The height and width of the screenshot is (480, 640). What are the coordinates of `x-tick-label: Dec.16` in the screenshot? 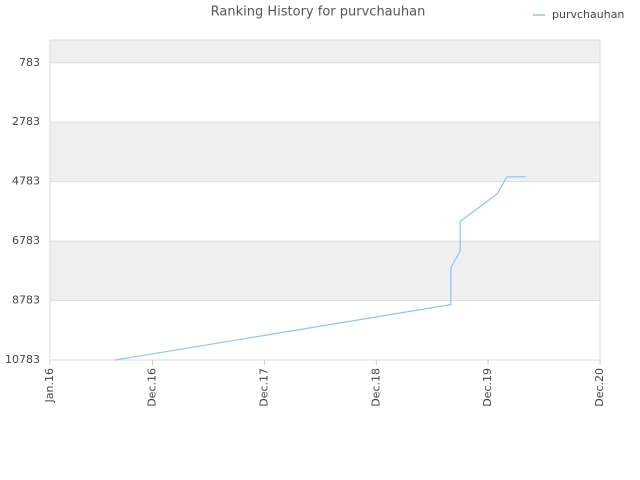 It's located at (152, 387).